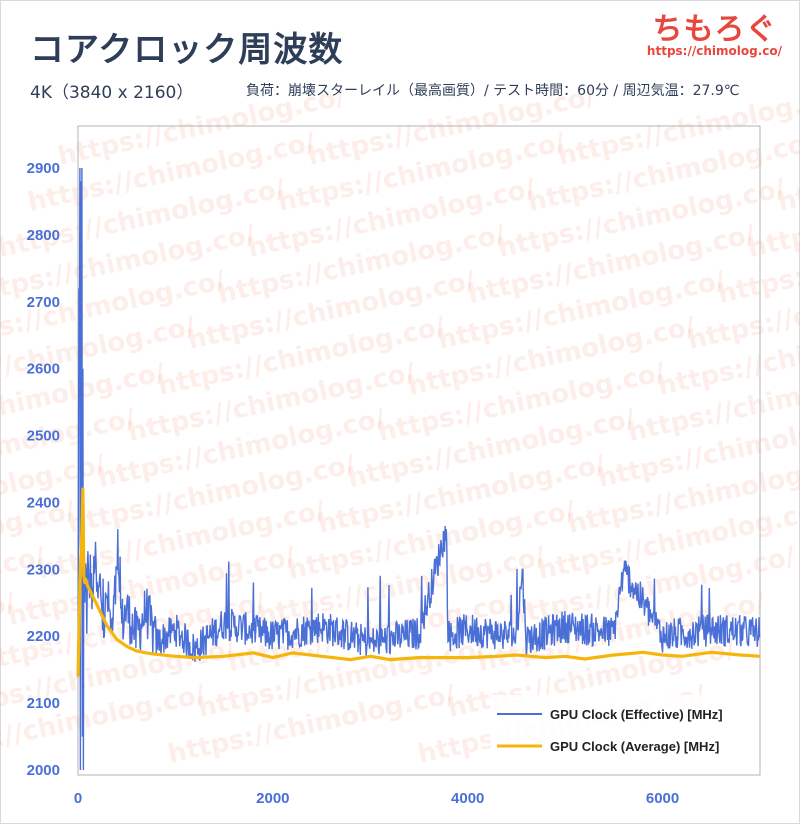 The width and height of the screenshot is (800, 824). Describe the element at coordinates (467, 798) in the screenshot. I see `x-tick-label-2: 4000` at that location.